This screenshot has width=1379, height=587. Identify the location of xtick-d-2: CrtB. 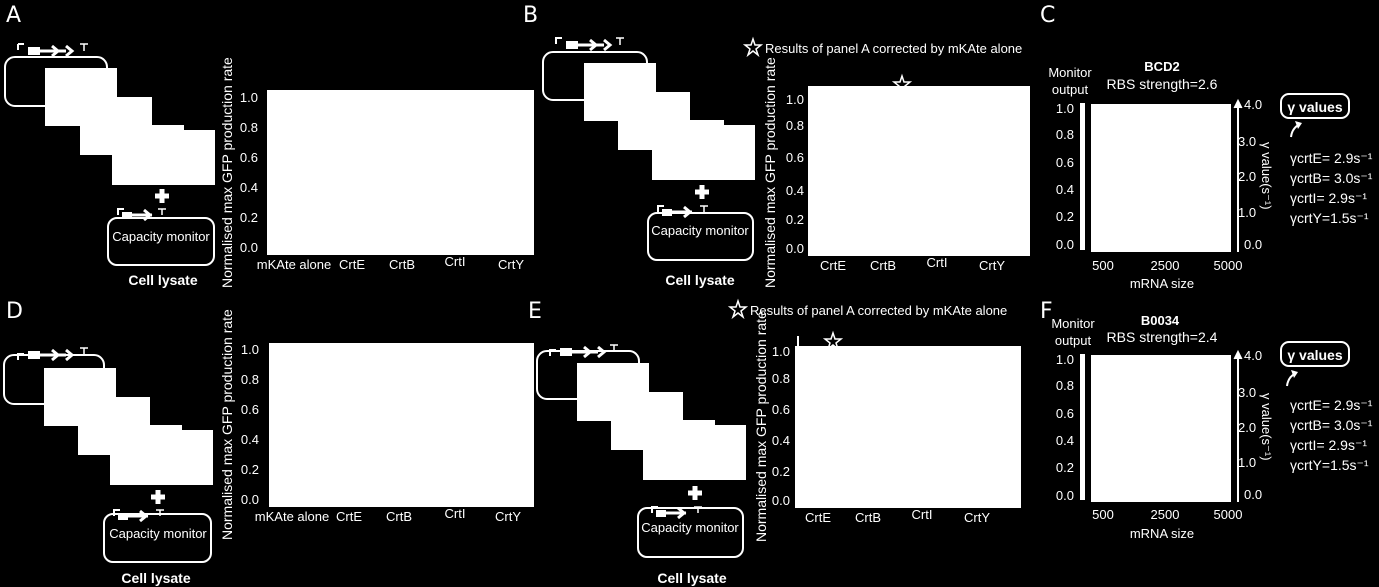
(399, 516).